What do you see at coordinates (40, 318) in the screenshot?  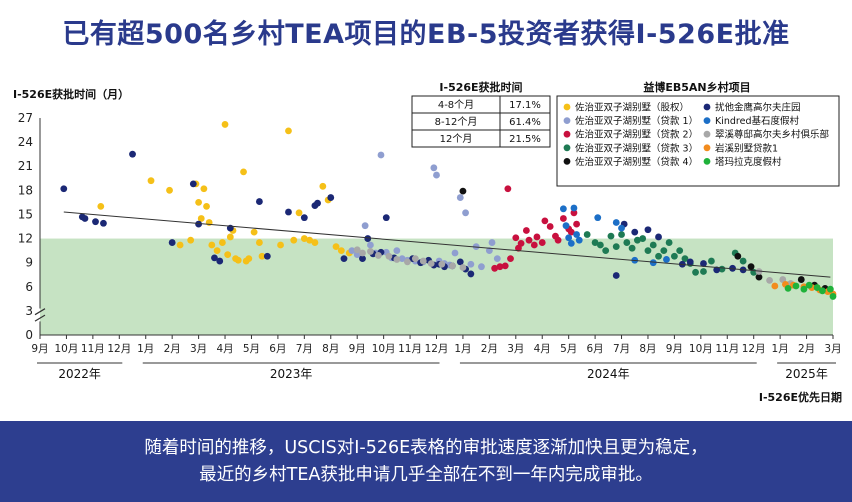 I see `axis-break-mark` at bounding box center [40, 318].